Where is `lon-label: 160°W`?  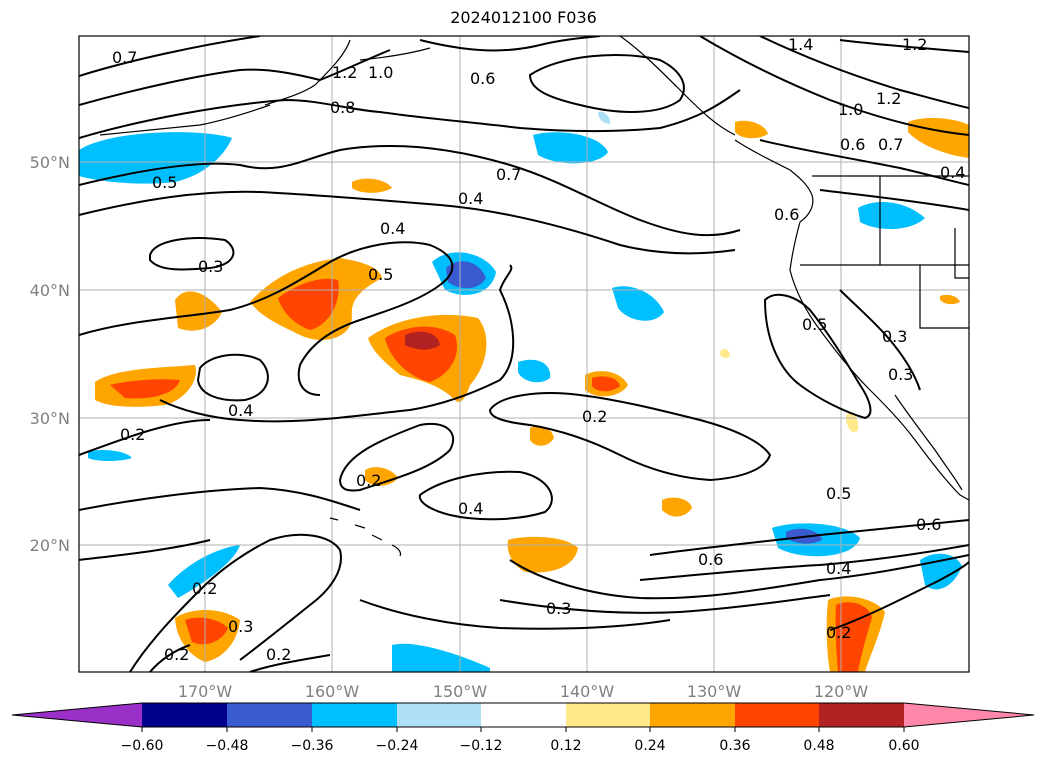 lon-label: 160°W is located at coordinates (332, 691).